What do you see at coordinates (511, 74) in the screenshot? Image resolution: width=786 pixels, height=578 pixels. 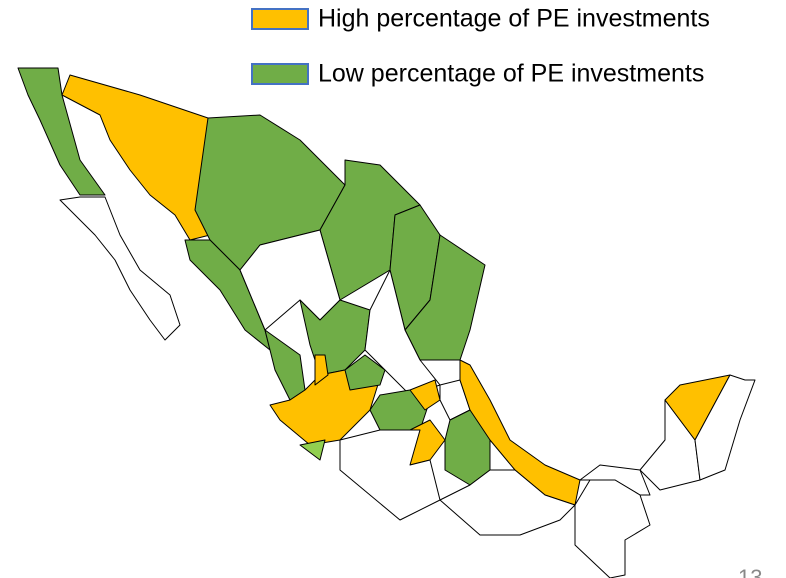 I see `legend-label: Low percentage of PE investments` at bounding box center [511, 74].